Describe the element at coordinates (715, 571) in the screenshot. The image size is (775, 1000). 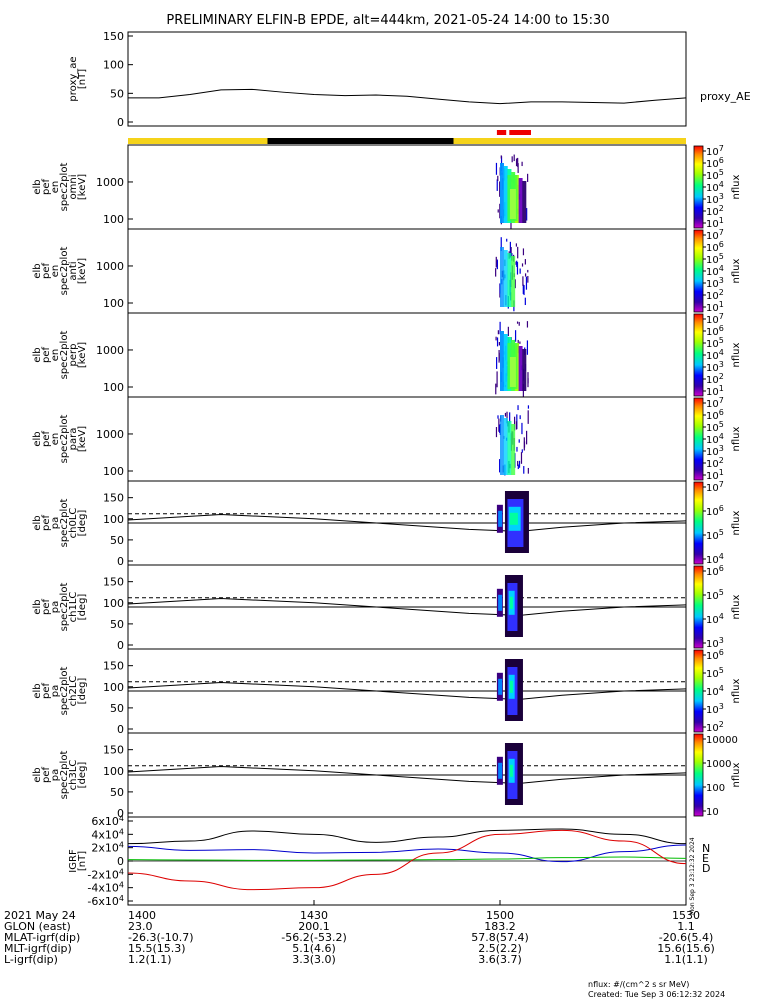
I see `colorbar-tick-label: 10⁶` at that location.